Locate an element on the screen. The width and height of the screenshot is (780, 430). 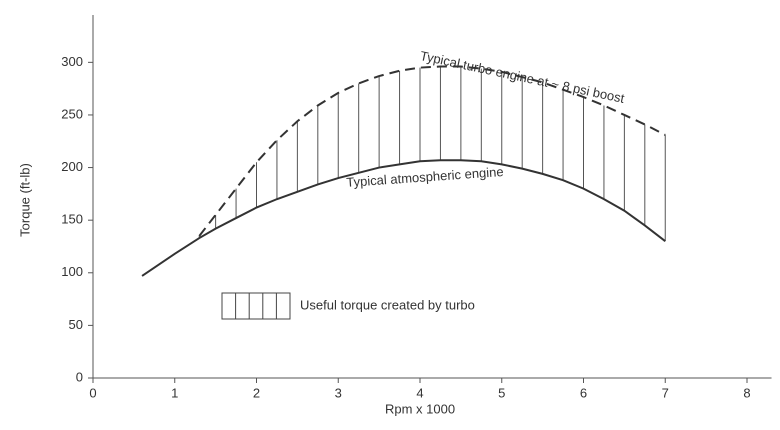
y-tick-label: 300 is located at coordinates (72, 61).